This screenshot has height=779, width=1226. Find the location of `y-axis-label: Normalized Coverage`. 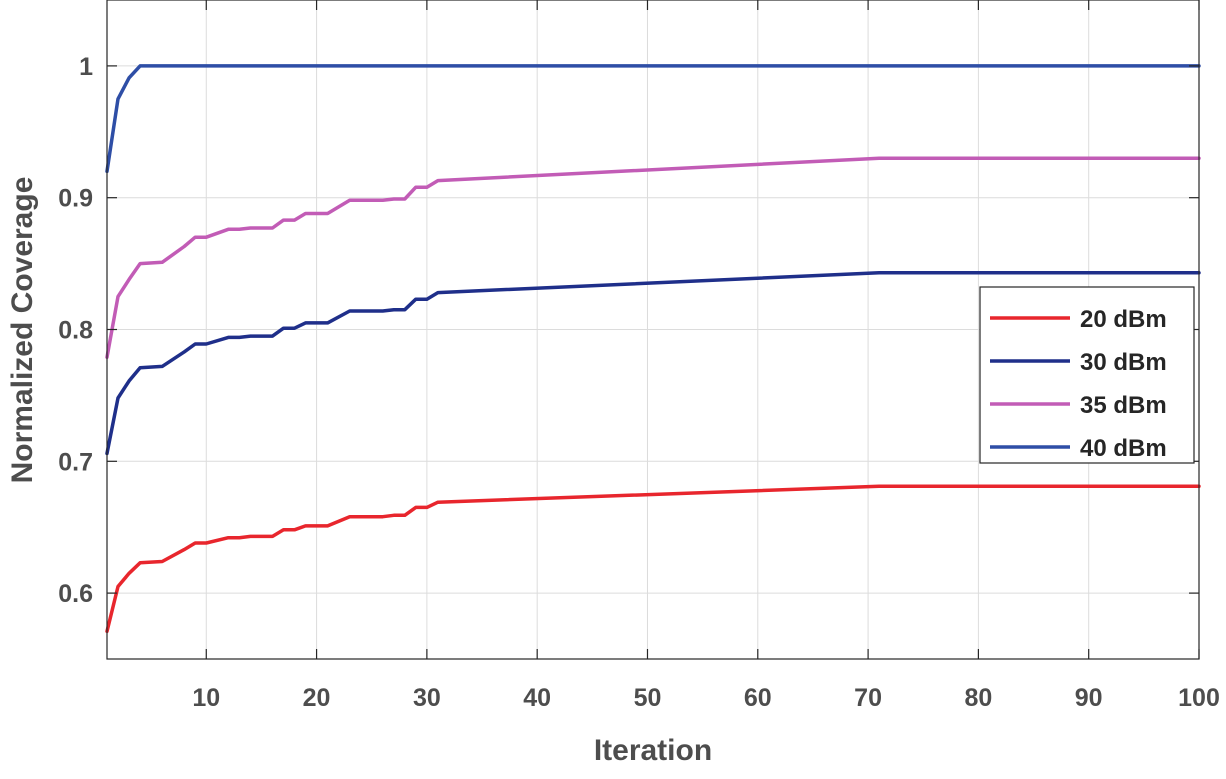

y-axis-label: Normalized Coverage is located at coordinates (22, 330).